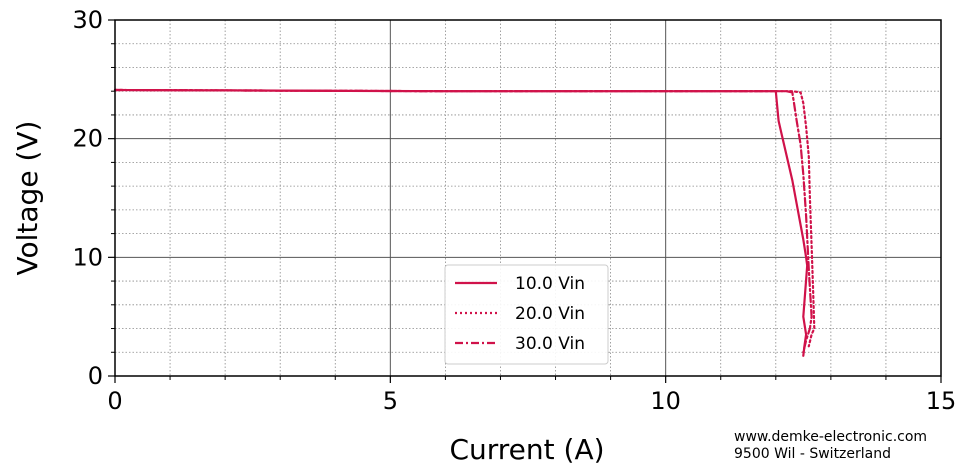 The height and width of the screenshot is (467, 962). What do you see at coordinates (812, 454) in the screenshot?
I see `location-credit: 9500 Wil - Switzerland` at bounding box center [812, 454].